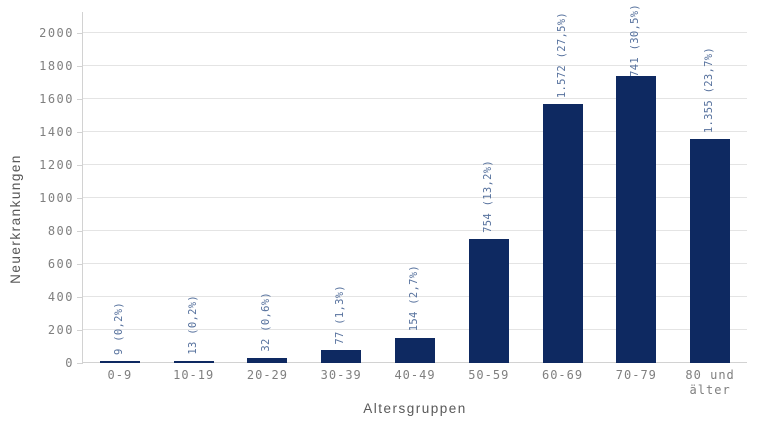 The image size is (768, 438). What do you see at coordinates (56, 198) in the screenshot?
I see `y-tick-label: 1000` at bounding box center [56, 198].